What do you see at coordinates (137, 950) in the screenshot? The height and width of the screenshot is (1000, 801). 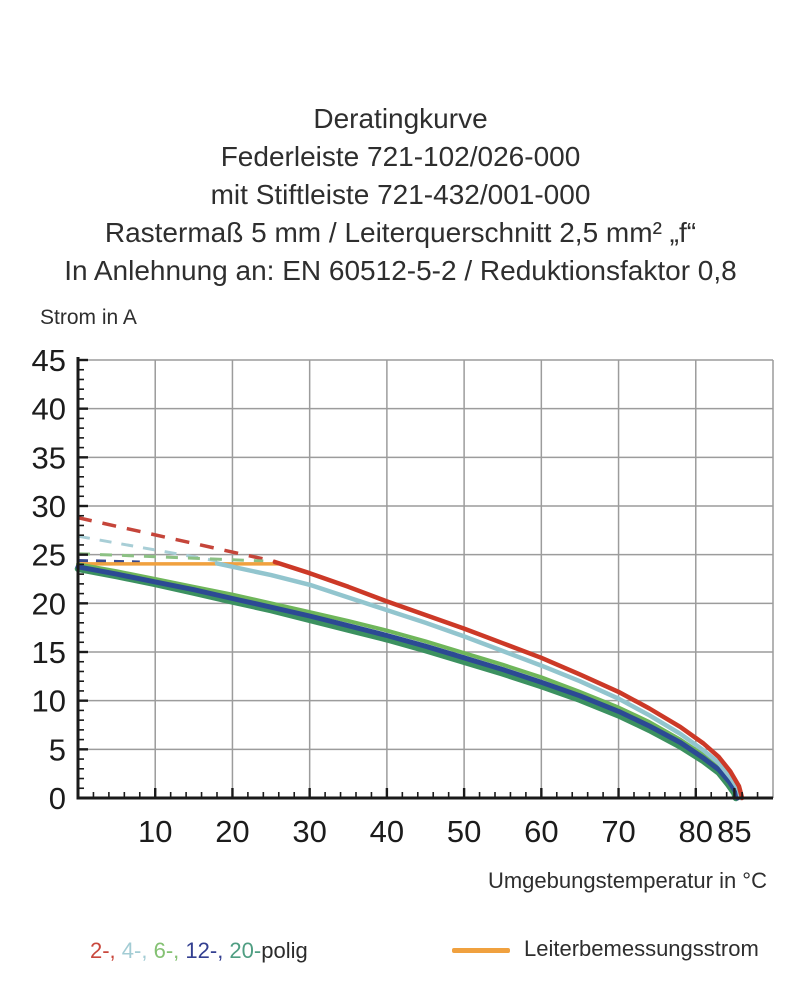 I see `legend-pole-piece: 4-,` at bounding box center [137, 950].